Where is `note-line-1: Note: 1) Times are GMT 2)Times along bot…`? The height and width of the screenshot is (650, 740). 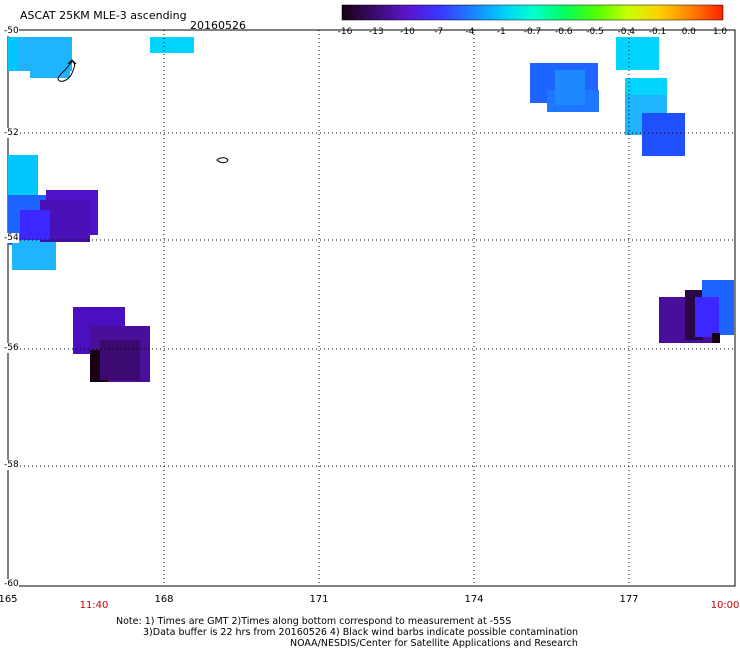 note-line-1: Note: 1) Times are GMT 2)Times along bot… is located at coordinates (314, 621).